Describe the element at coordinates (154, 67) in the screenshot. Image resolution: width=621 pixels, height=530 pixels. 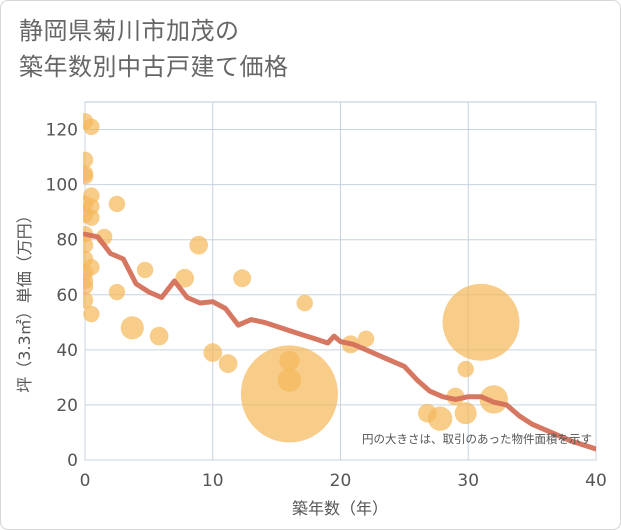
I see `chart-title-line-2: 築年数別中古戸建て価格` at that location.